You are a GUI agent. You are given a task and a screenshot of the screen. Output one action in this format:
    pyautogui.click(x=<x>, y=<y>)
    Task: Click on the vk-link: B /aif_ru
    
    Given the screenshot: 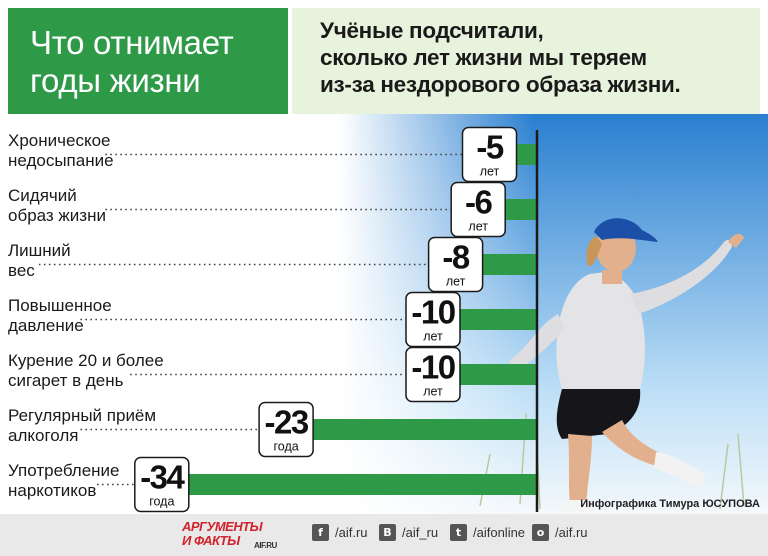 What is the action you would take?
    pyautogui.click(x=408, y=532)
    